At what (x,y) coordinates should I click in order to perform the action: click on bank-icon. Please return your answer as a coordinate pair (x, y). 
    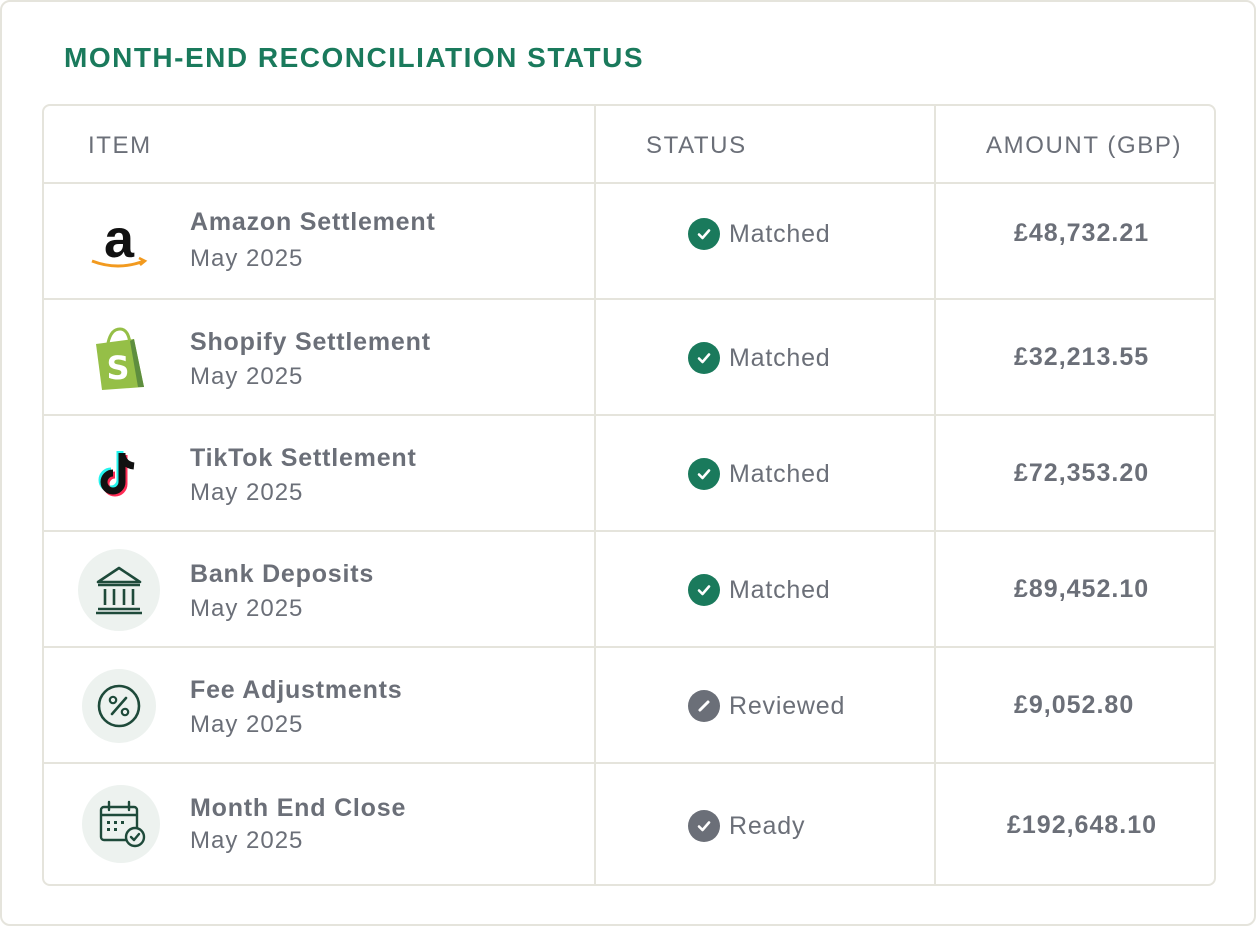
    Looking at the image, I should click on (119, 590).